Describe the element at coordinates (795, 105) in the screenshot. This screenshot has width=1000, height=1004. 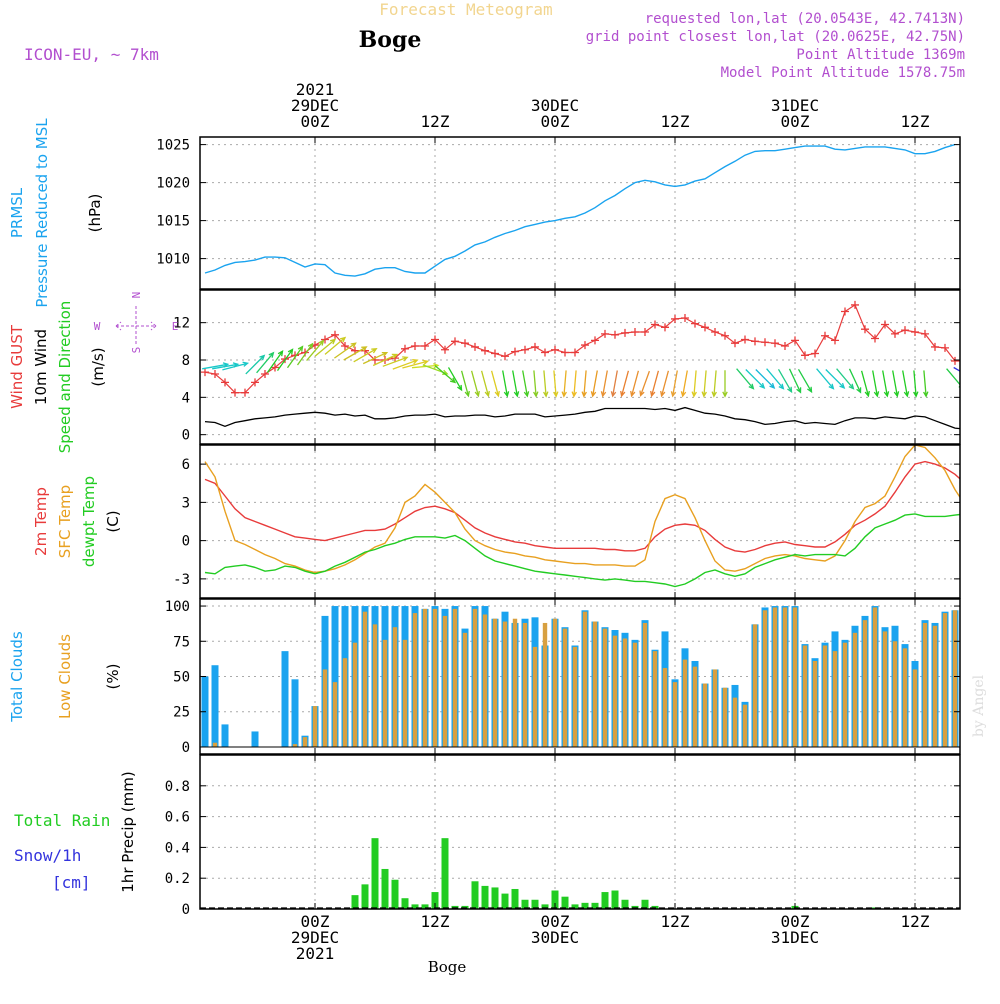
I see `top-time-label: 31DEC` at that location.